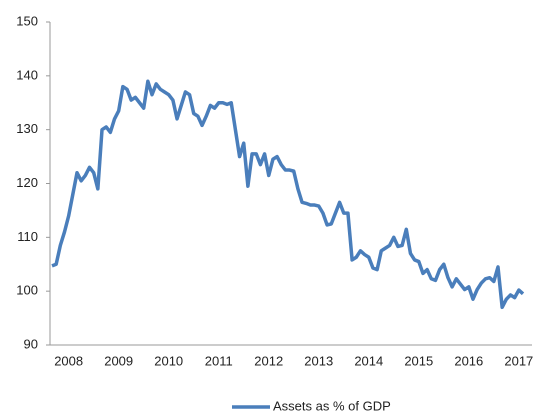 The image size is (537, 419). Describe the element at coordinates (27, 74) in the screenshot. I see `y-tick-label: 140` at that location.